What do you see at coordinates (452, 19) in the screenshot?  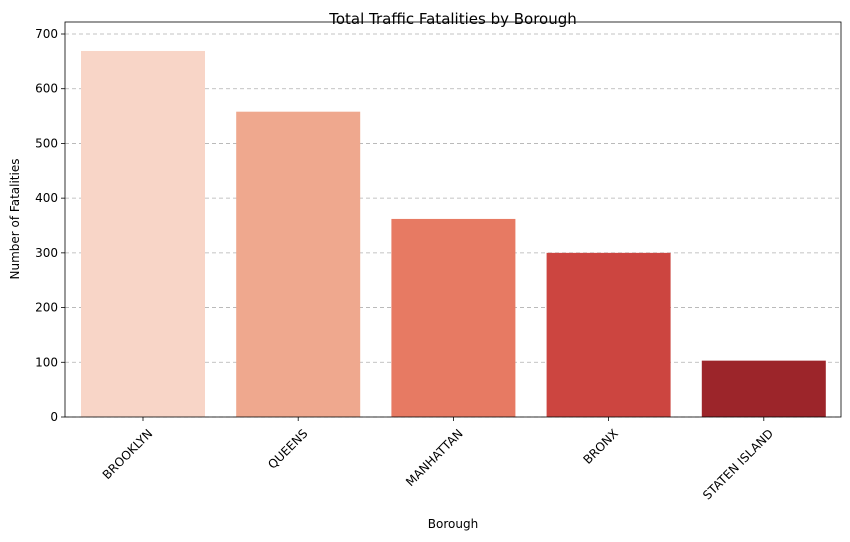 I see `chart-title: Total Traffic Fatalities by Borough` at bounding box center [452, 19].